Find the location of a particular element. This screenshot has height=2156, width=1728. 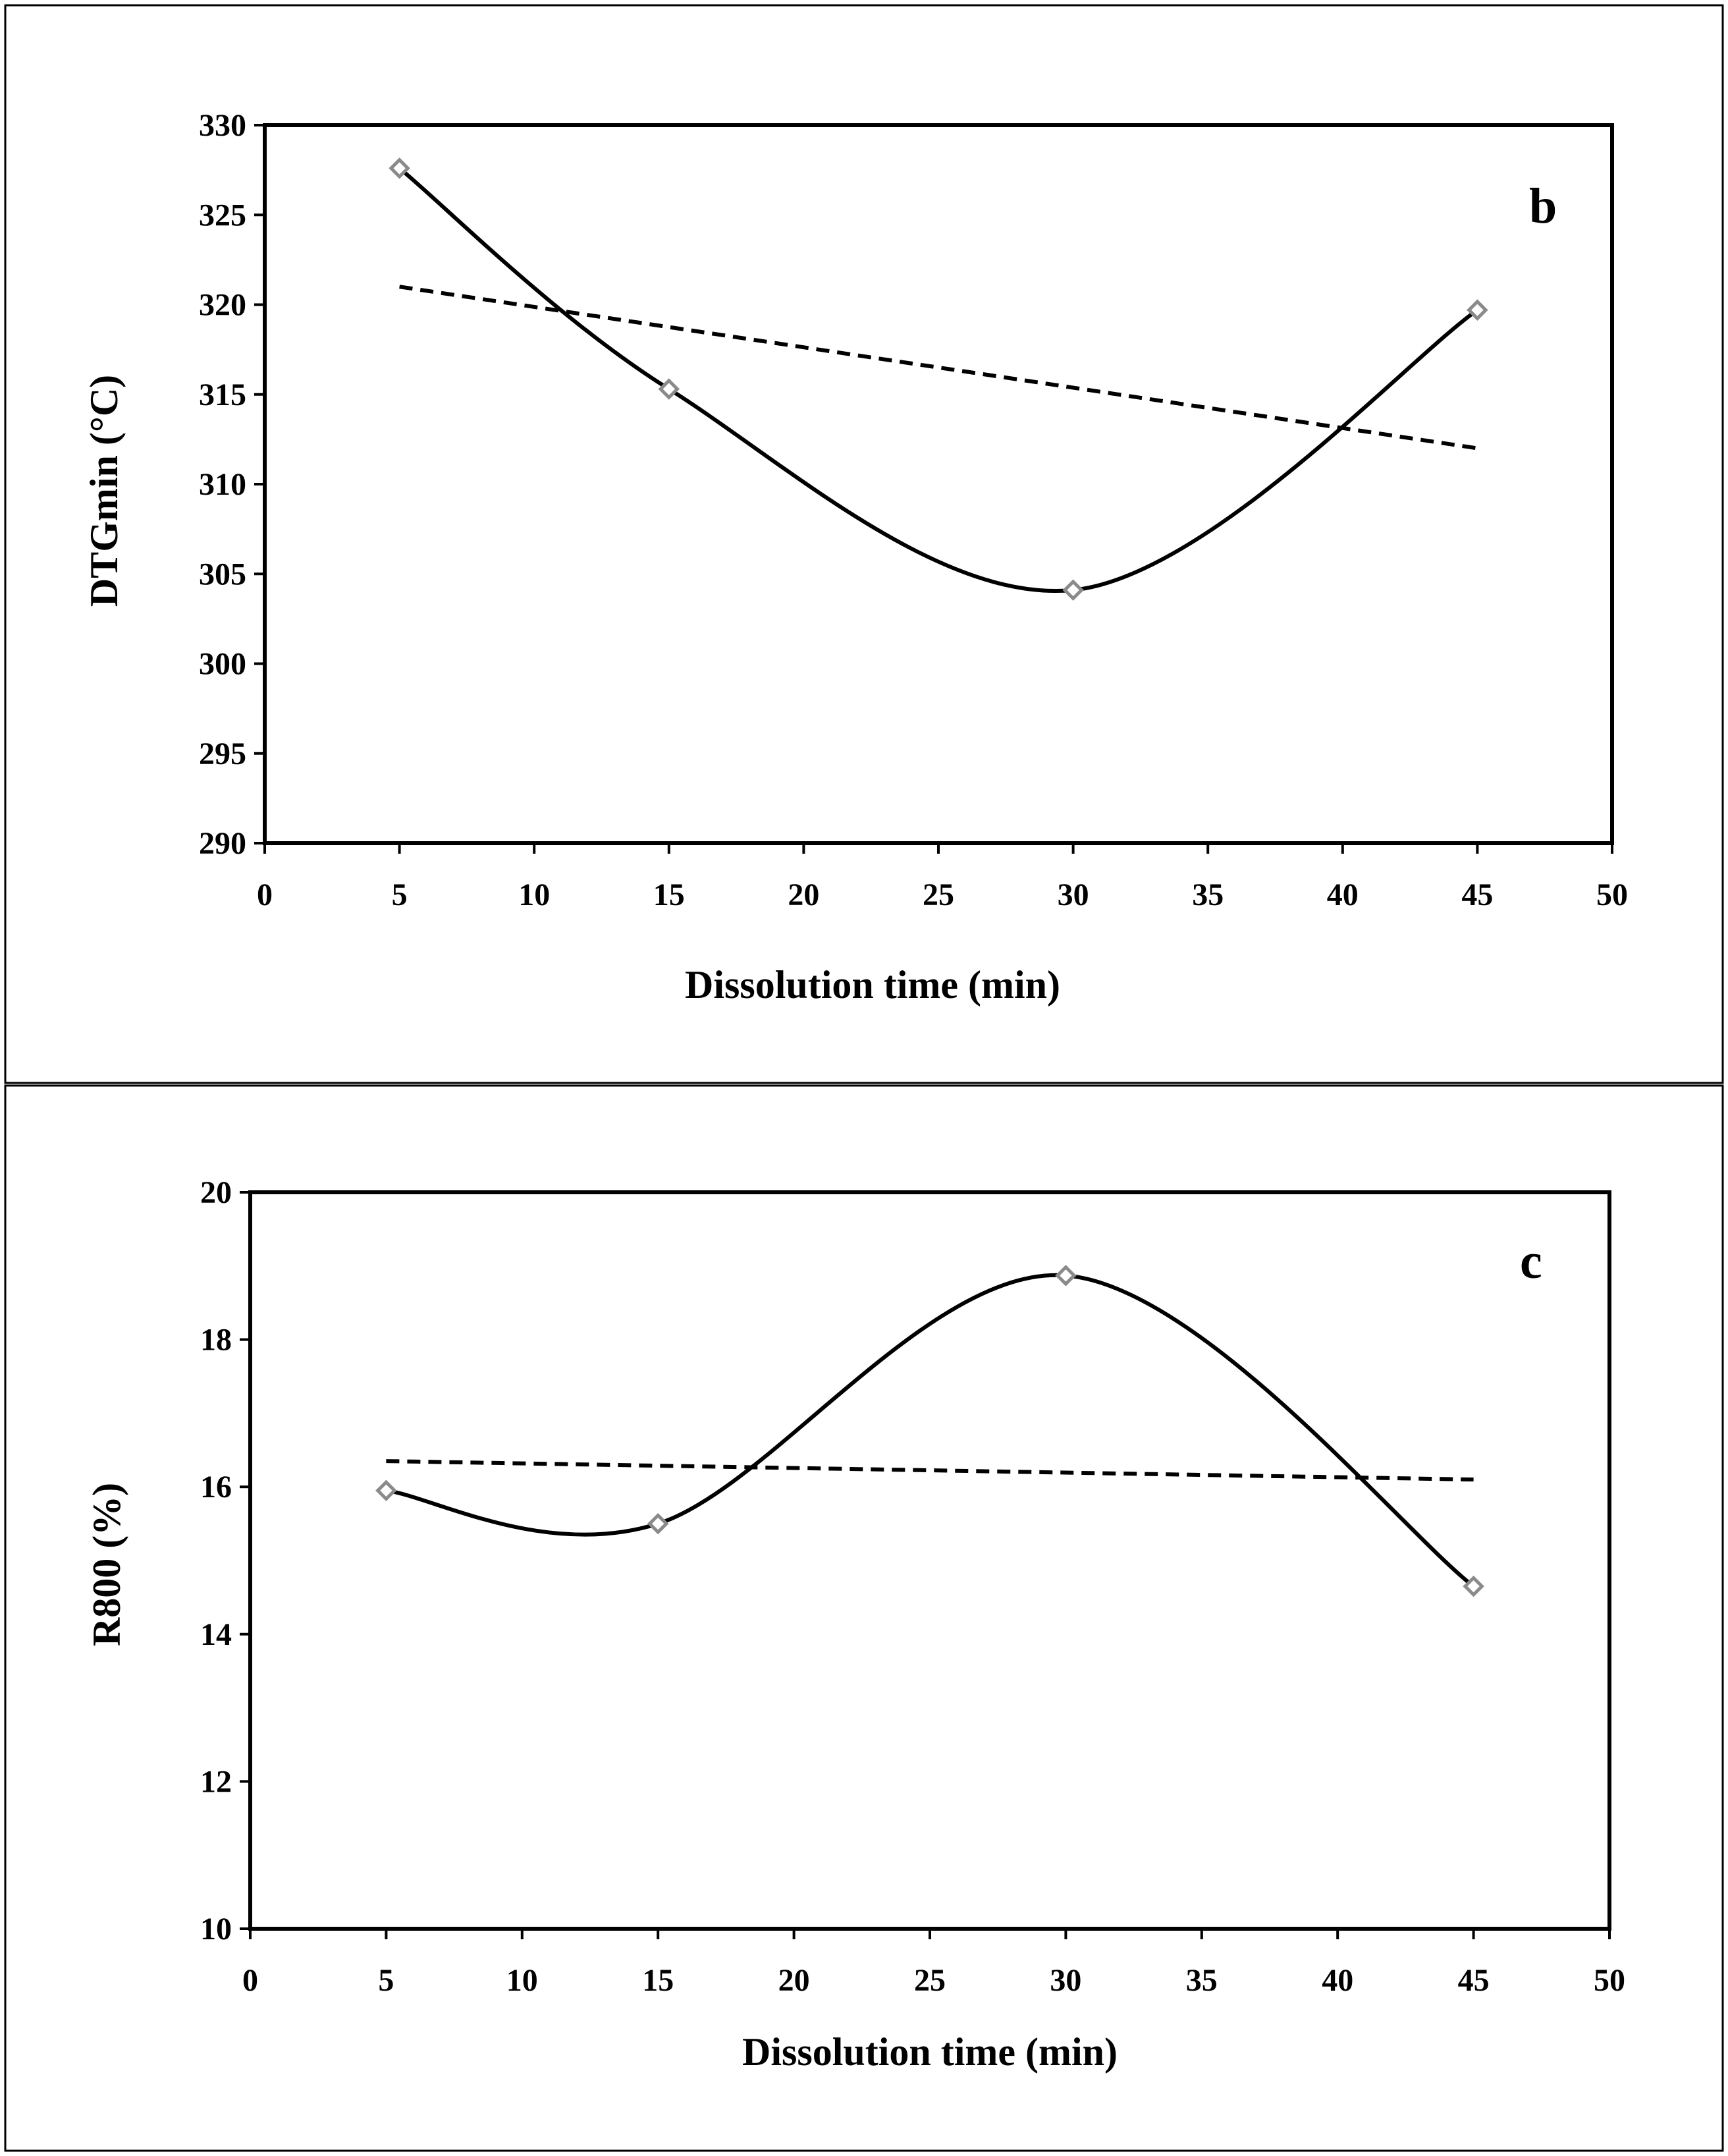

panel-c-letter: c is located at coordinates (1531, 1261).